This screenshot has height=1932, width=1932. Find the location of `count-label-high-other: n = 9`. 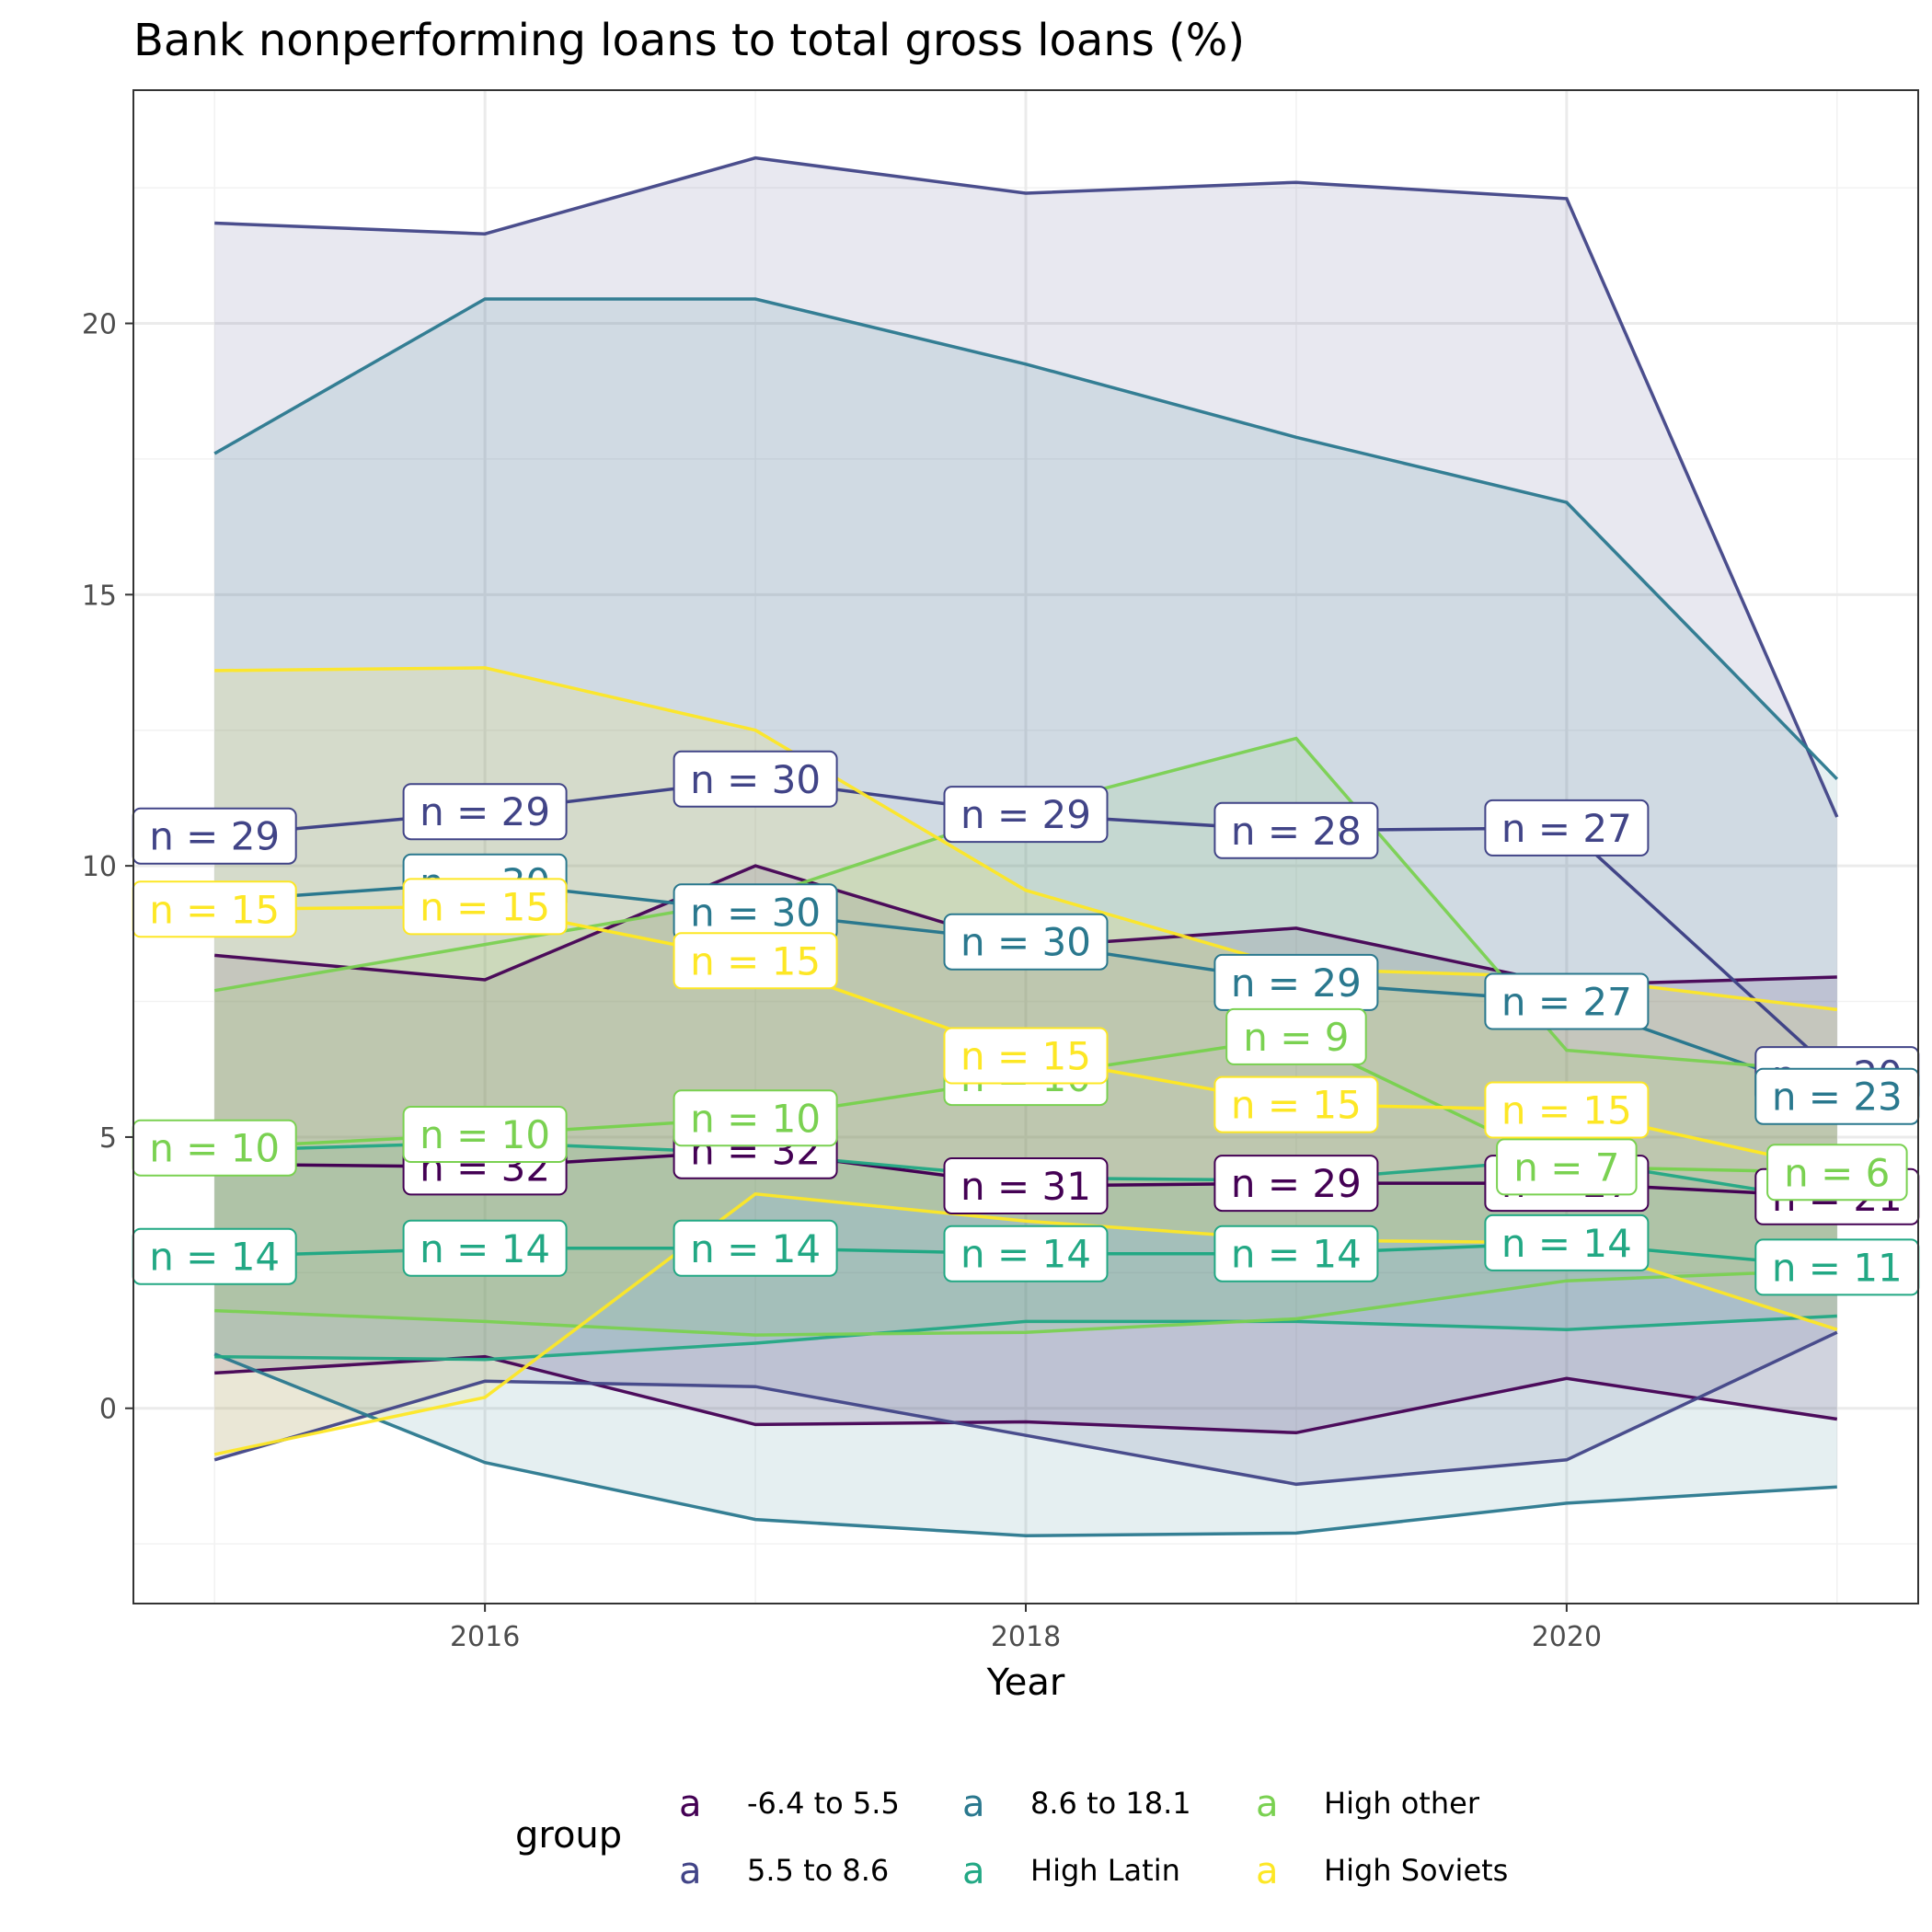

count-label-high-other: n = 9 is located at coordinates (1296, 1036).